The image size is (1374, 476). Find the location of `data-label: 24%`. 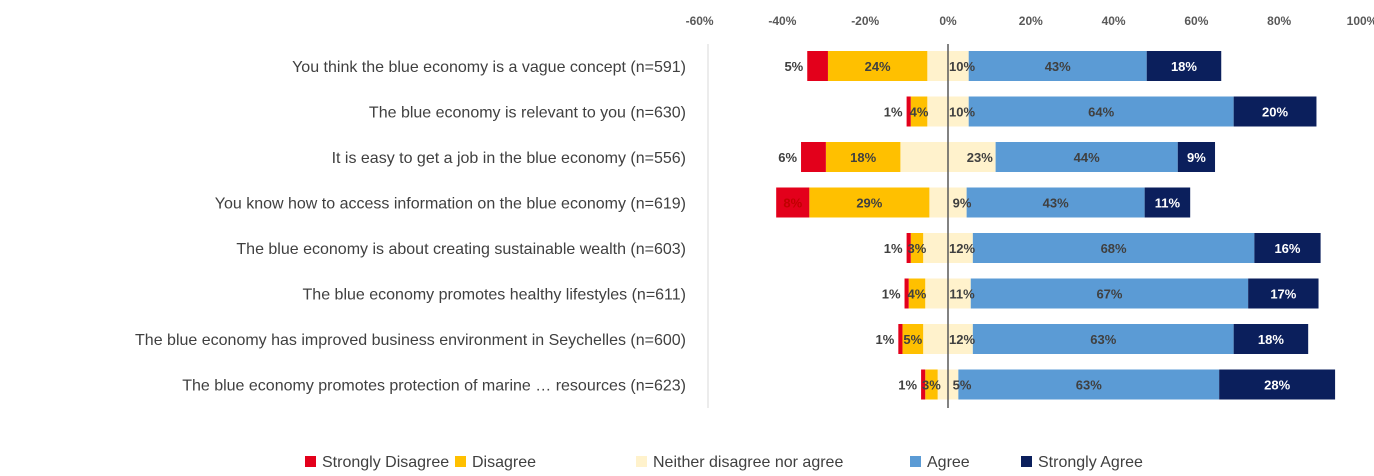

data-label: 24% is located at coordinates (878, 66).